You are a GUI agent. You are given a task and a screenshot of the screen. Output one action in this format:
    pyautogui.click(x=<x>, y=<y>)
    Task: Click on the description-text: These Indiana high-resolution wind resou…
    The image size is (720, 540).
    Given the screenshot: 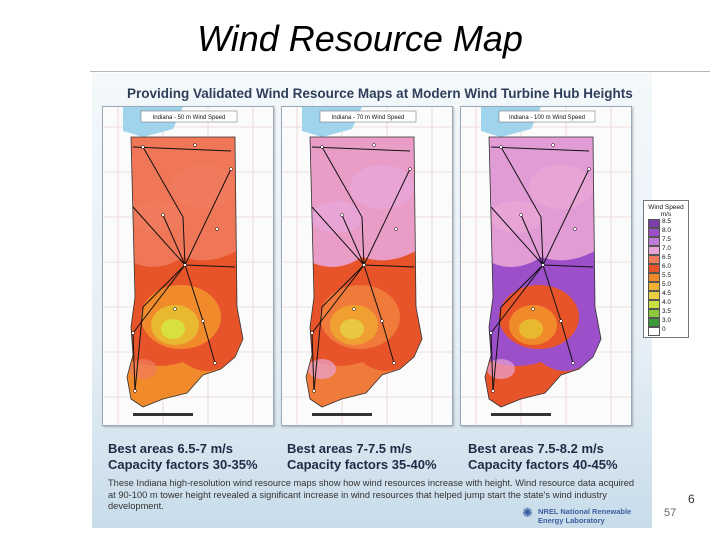 What is the action you would take?
    pyautogui.click(x=371, y=494)
    